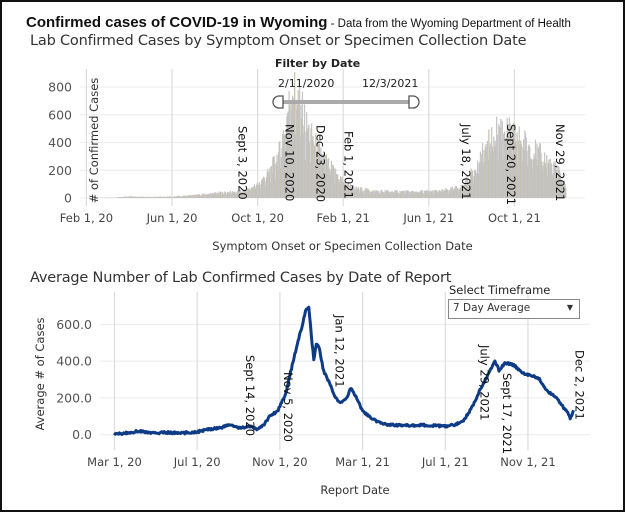  What do you see at coordinates (278, 102) in the screenshot?
I see `slider-start-handle` at bounding box center [278, 102].